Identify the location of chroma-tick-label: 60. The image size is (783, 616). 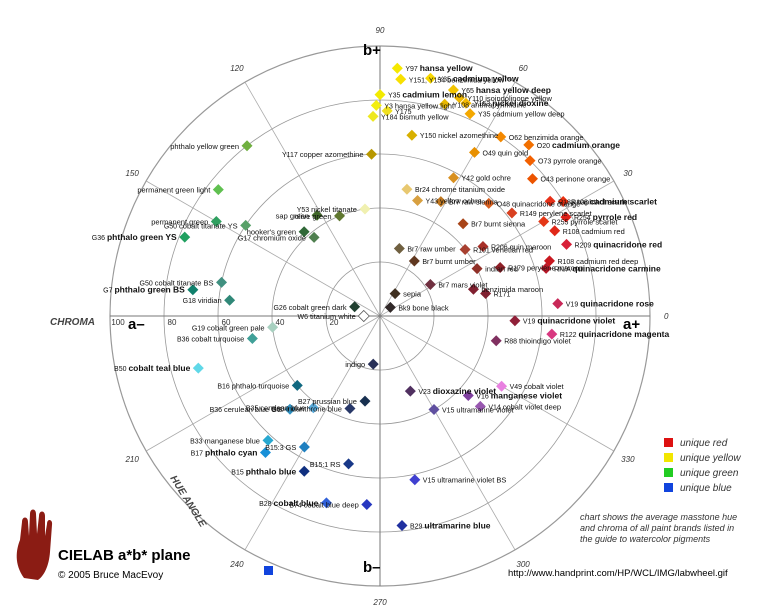
(226, 322).